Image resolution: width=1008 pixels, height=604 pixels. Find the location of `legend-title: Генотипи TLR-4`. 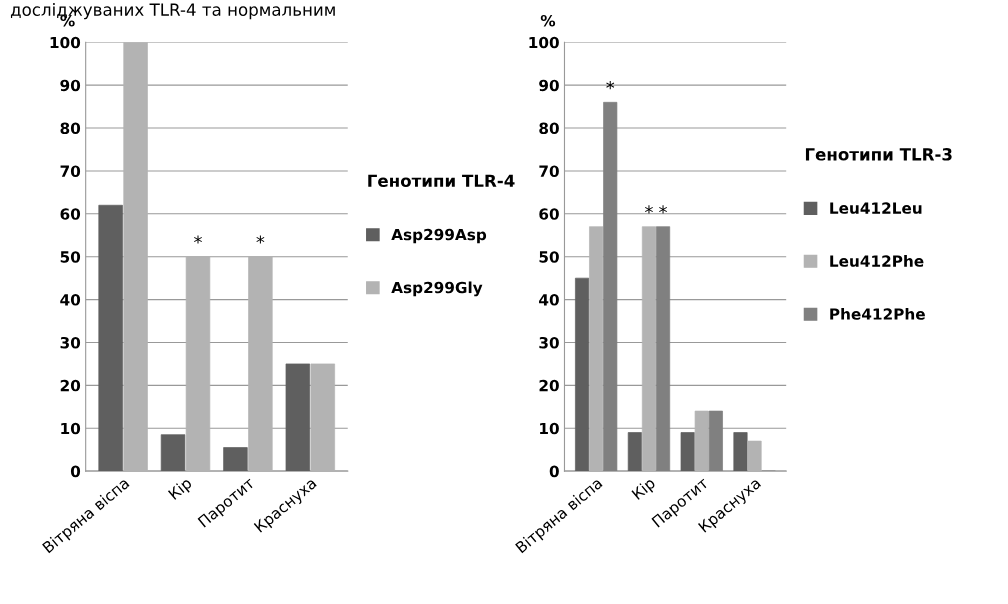

legend-title: Генотипи TLR-4 is located at coordinates (441, 181).